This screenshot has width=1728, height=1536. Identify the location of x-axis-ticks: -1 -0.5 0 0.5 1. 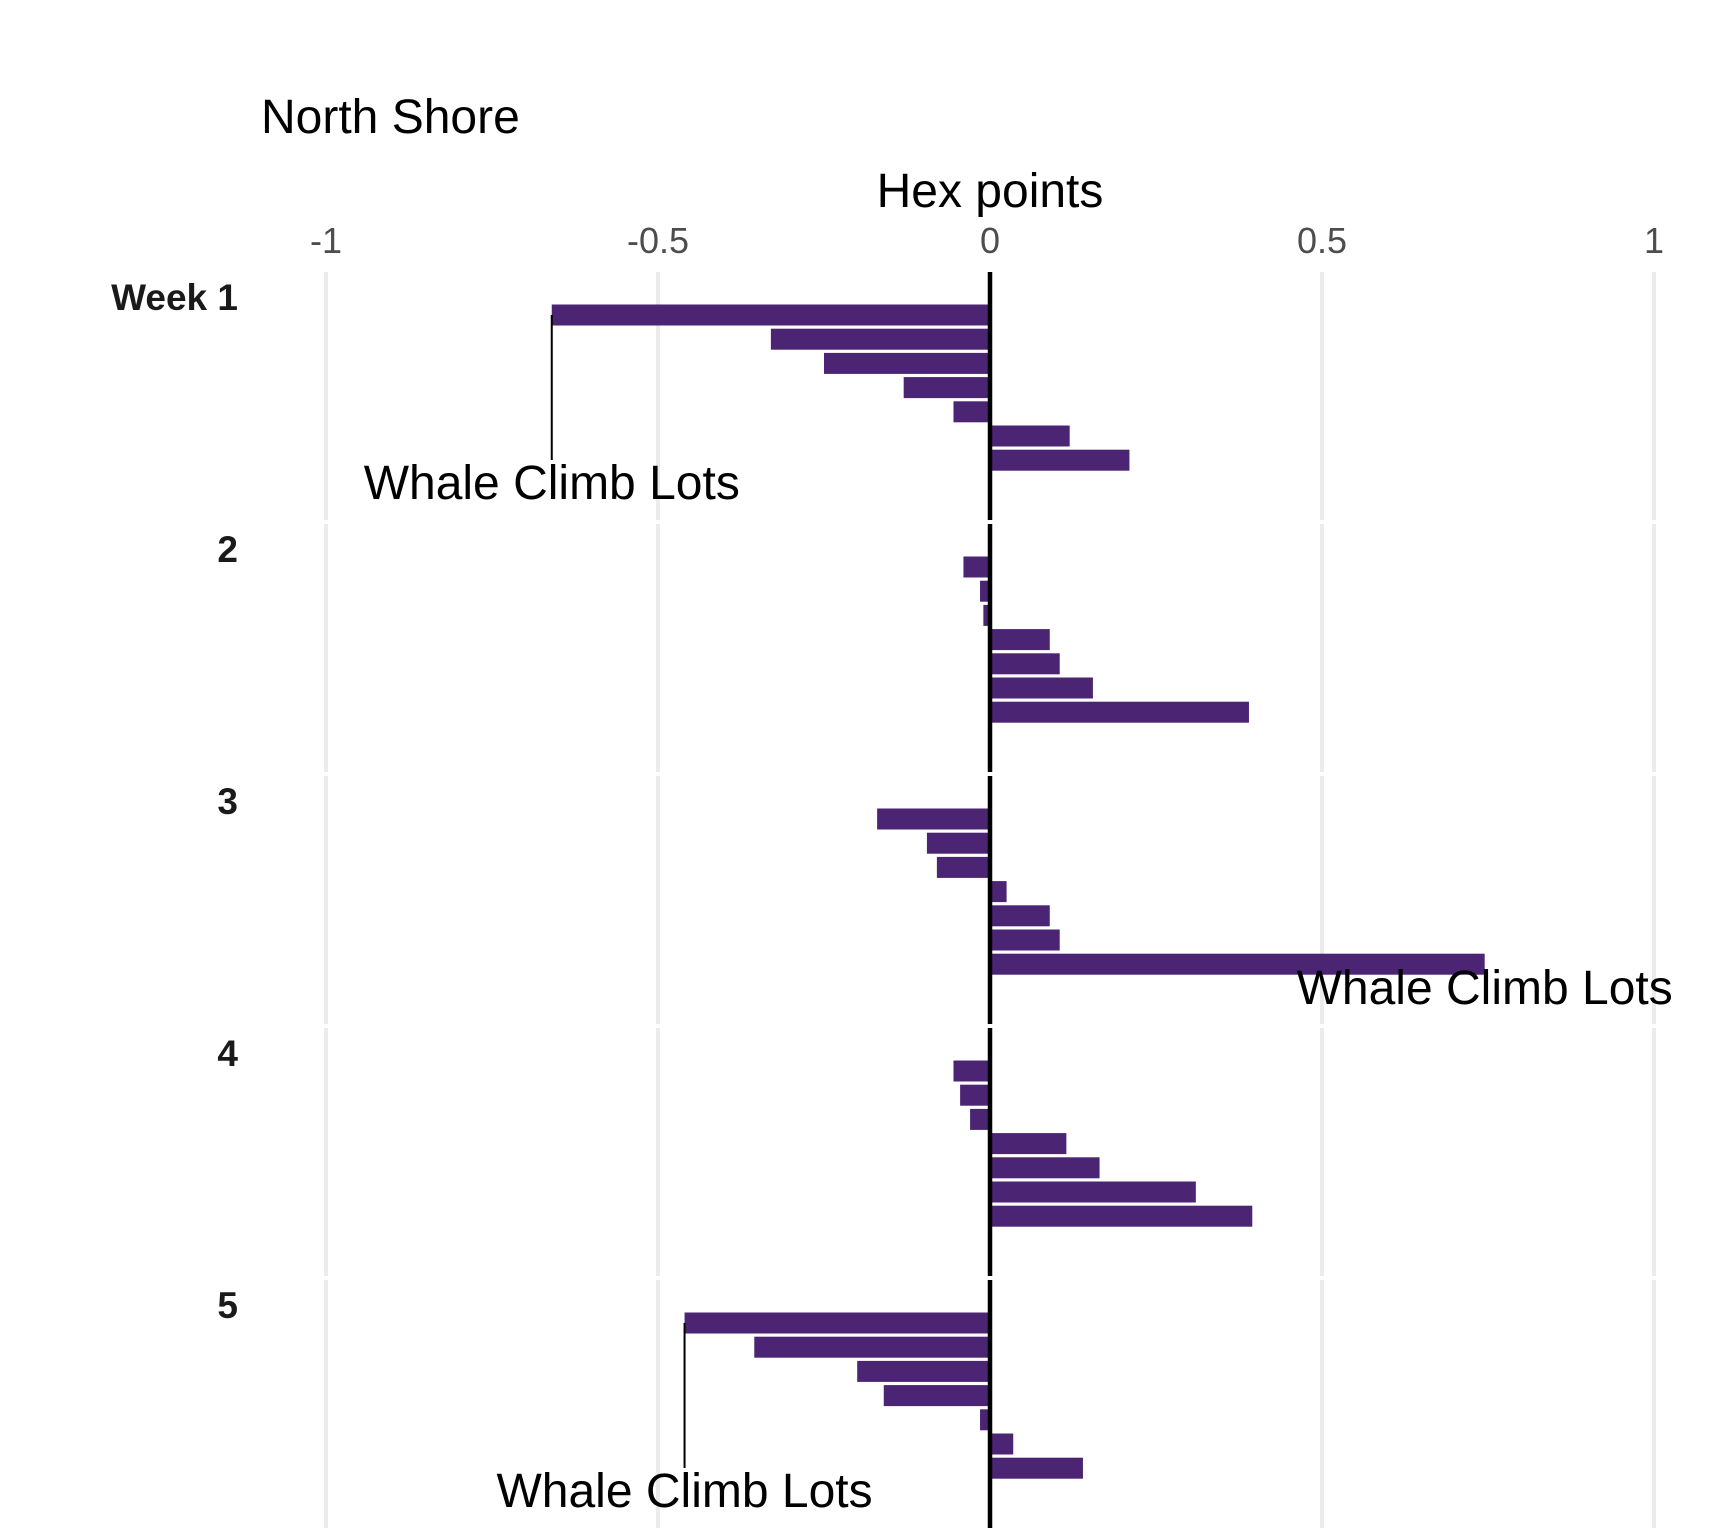
(987, 240).